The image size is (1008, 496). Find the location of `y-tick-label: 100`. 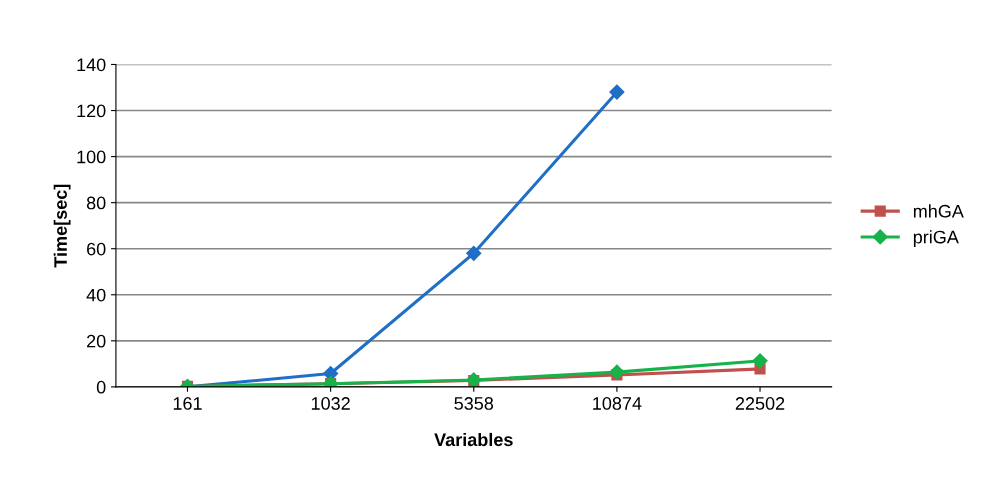

y-tick-label: 100 is located at coordinates (91, 157).